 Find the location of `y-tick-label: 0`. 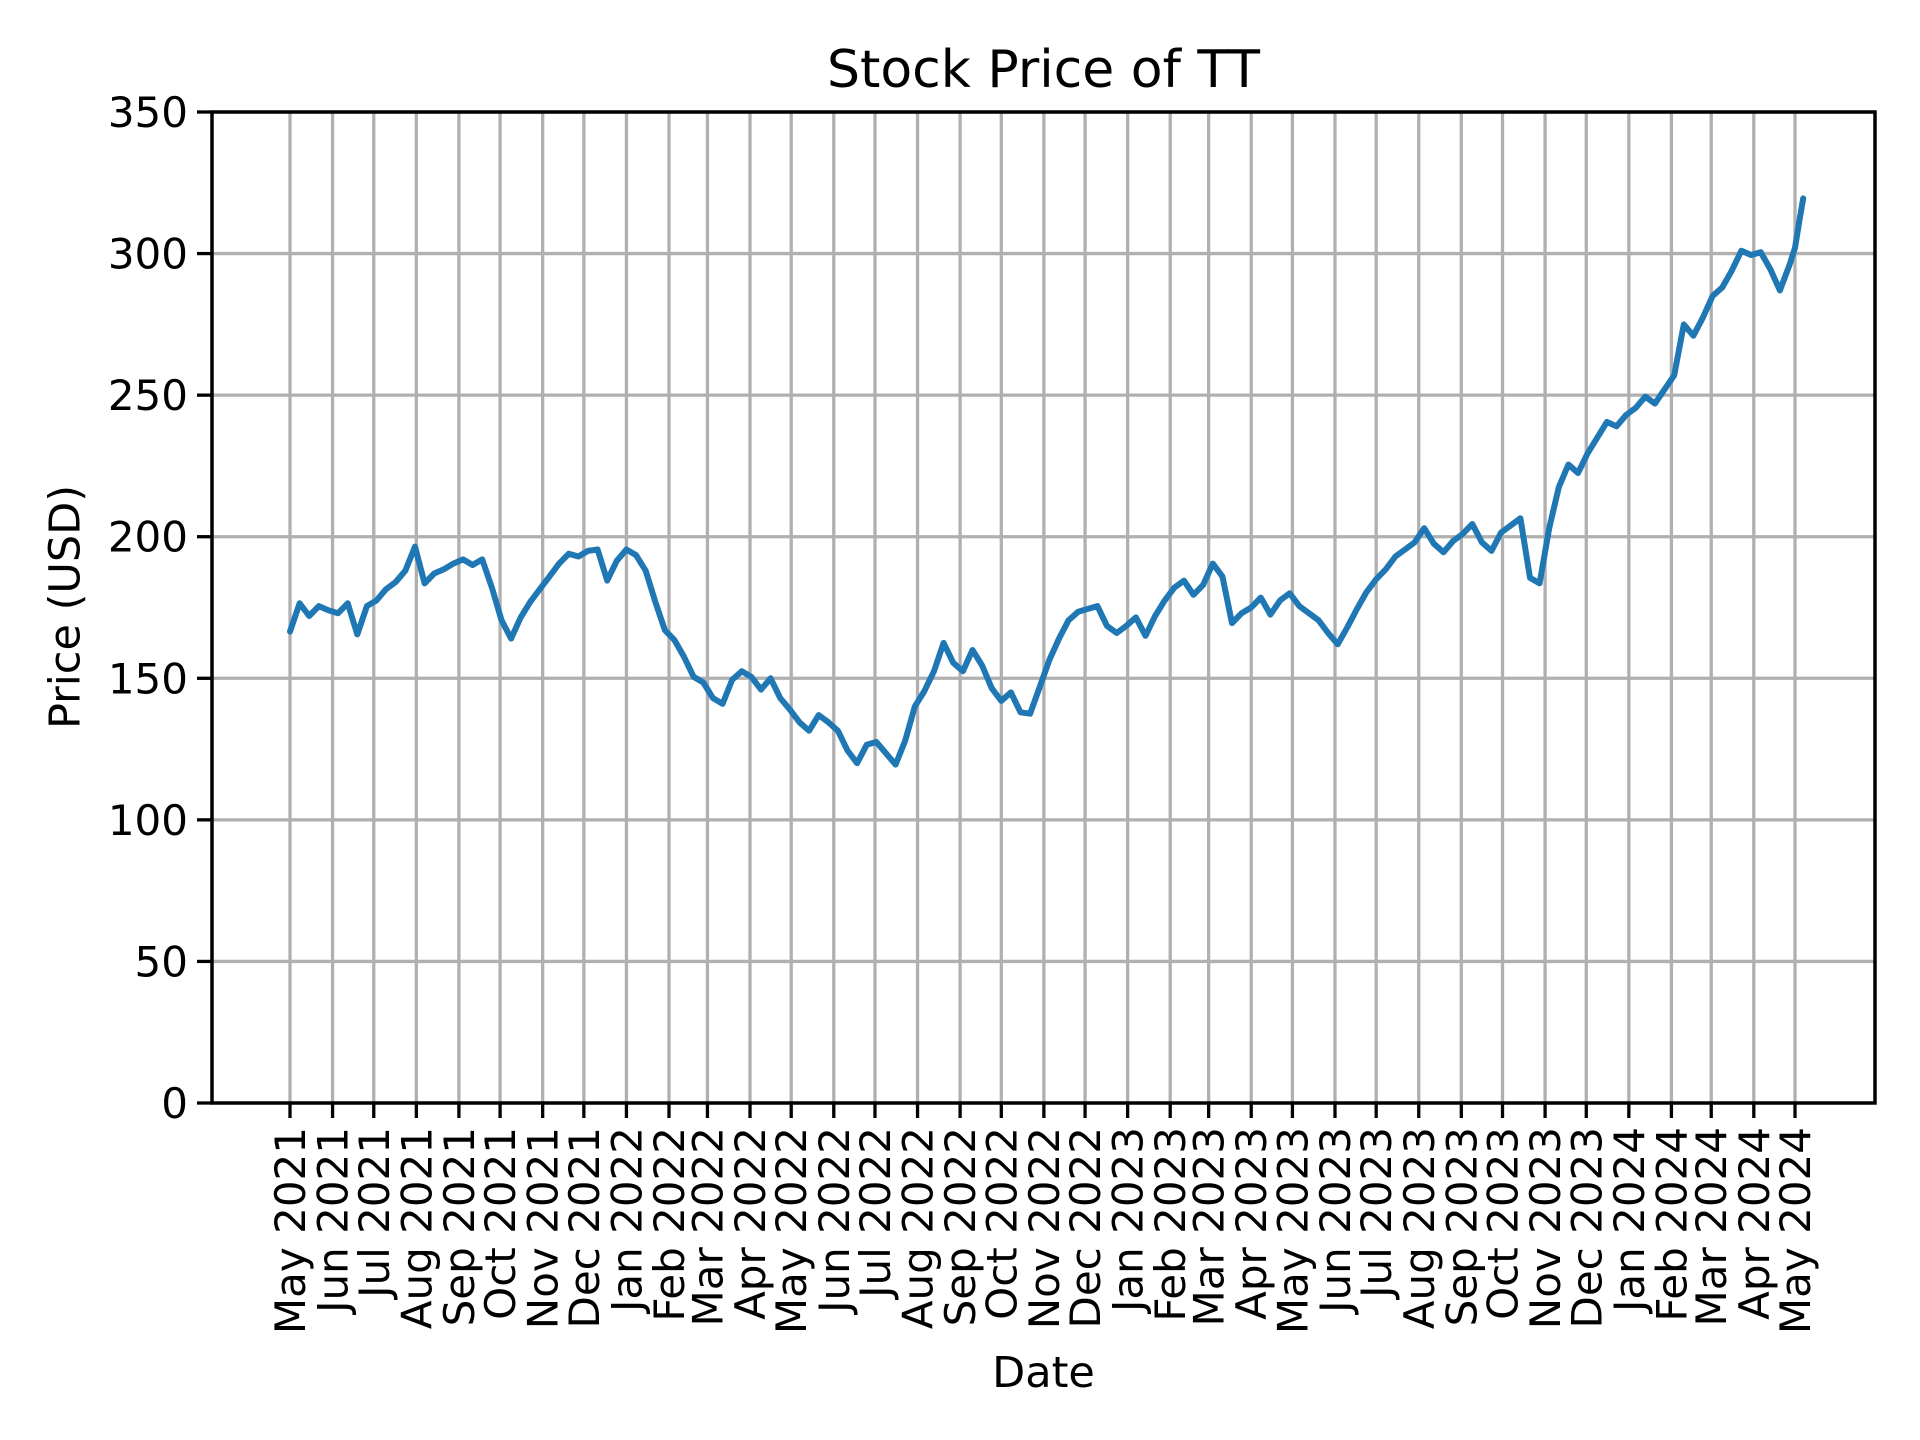

y-tick-label: 0 is located at coordinates (174, 1103).